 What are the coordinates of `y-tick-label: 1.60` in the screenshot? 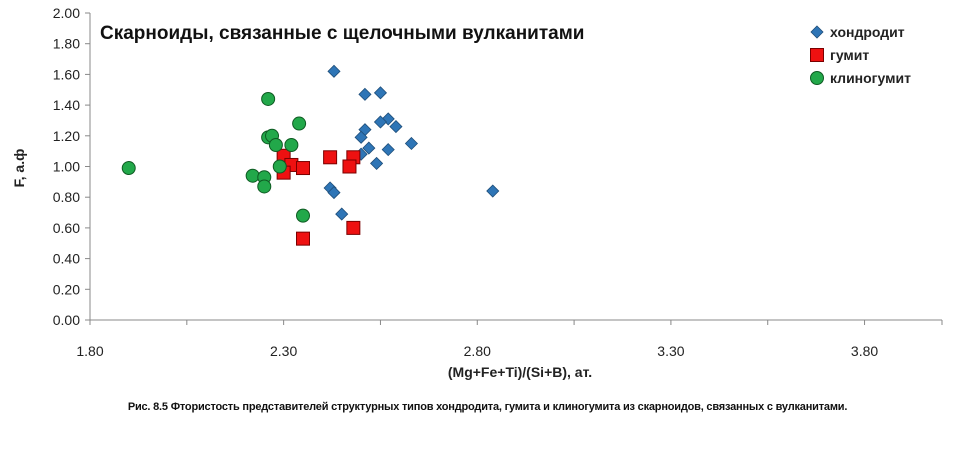 It's located at (66, 74).